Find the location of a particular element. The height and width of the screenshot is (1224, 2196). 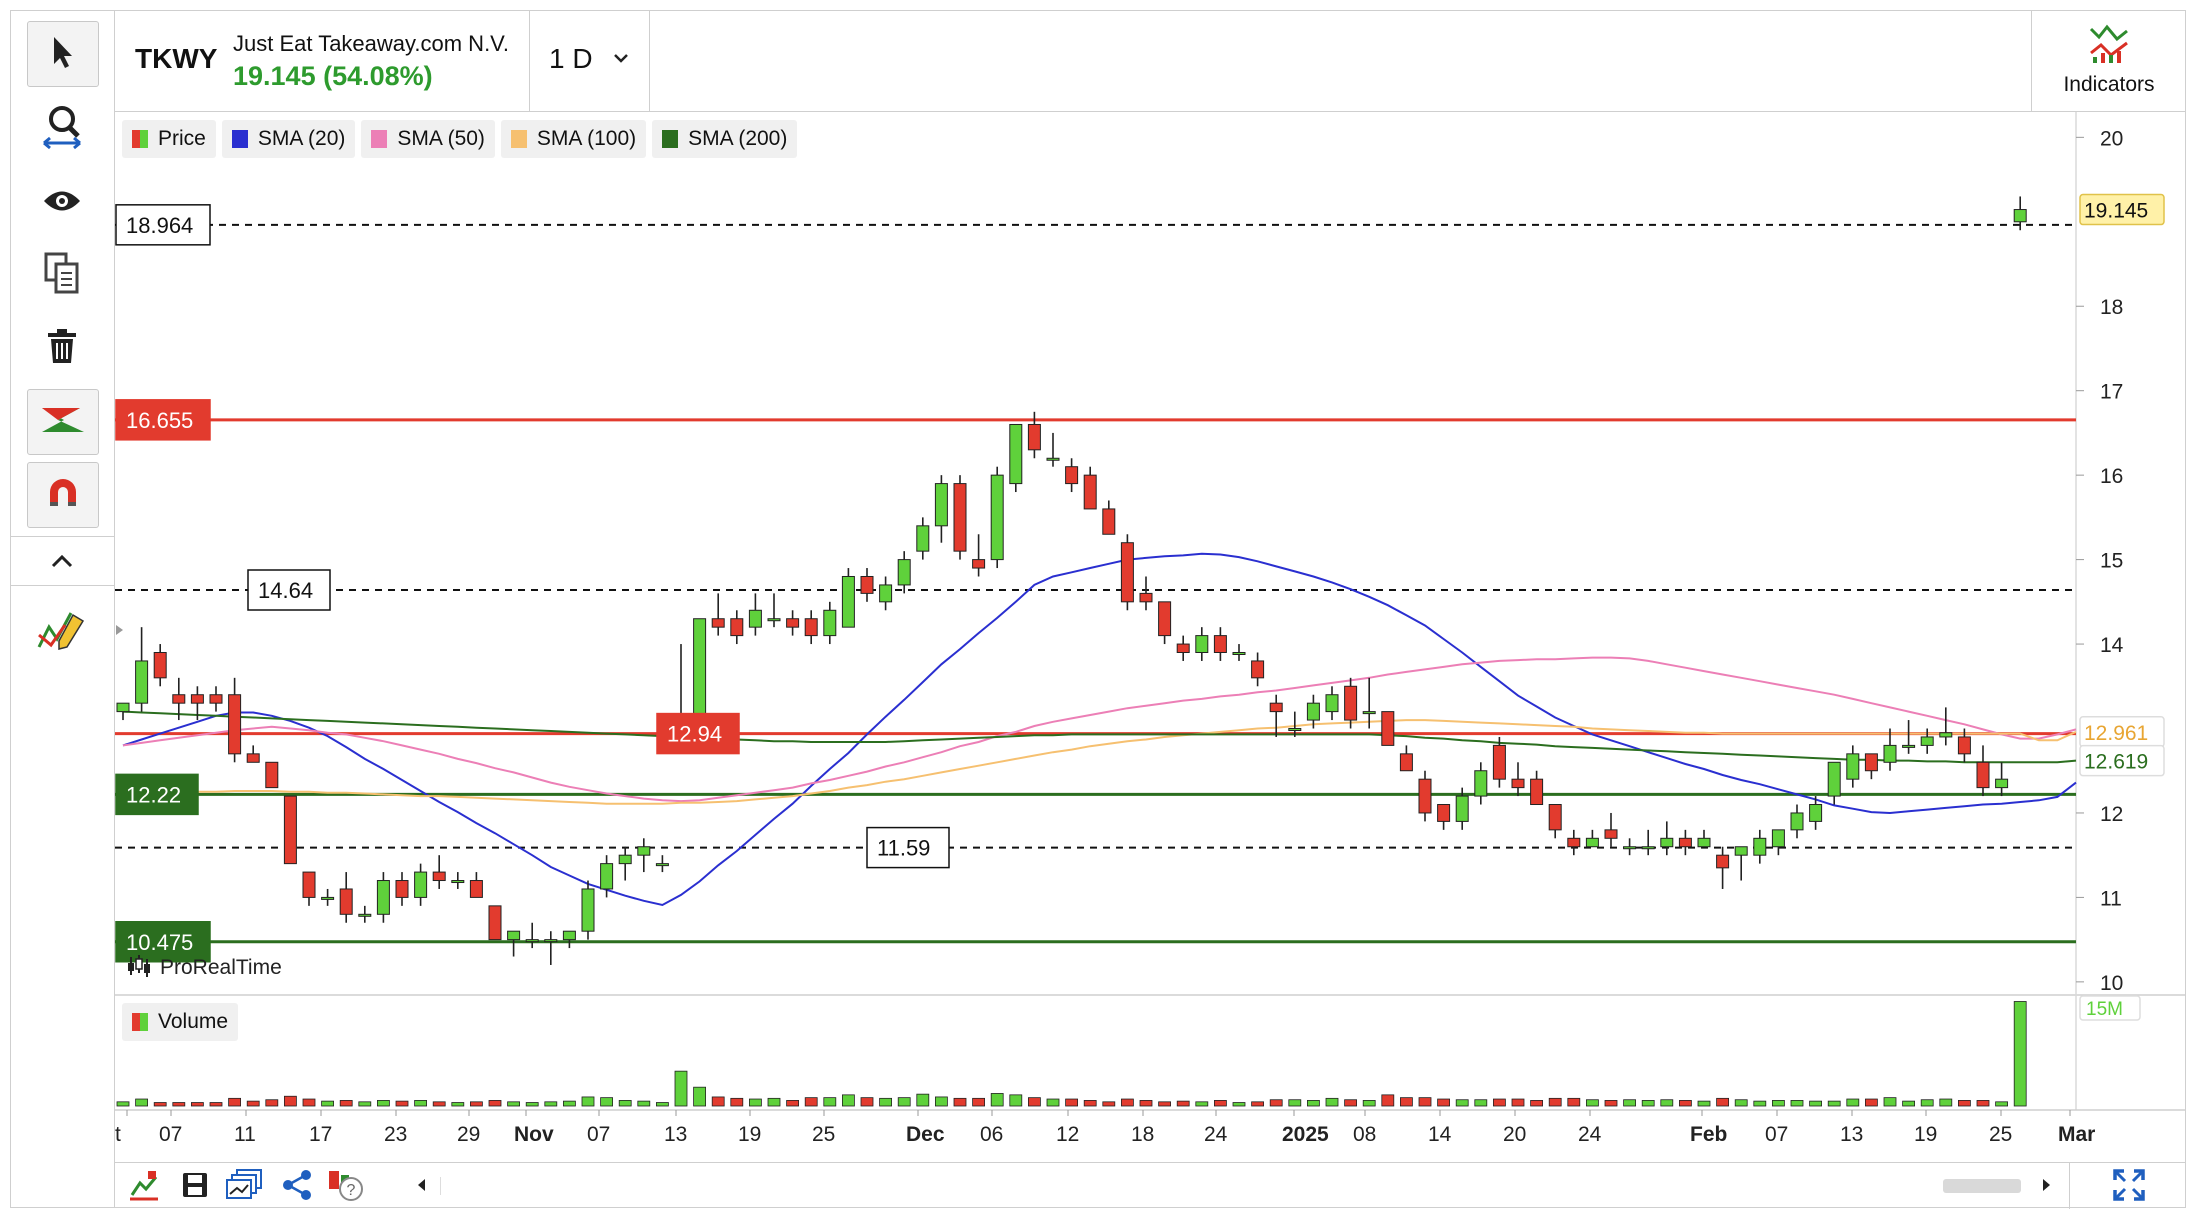

price-change: 19.145 (54.08%) is located at coordinates (333, 76).